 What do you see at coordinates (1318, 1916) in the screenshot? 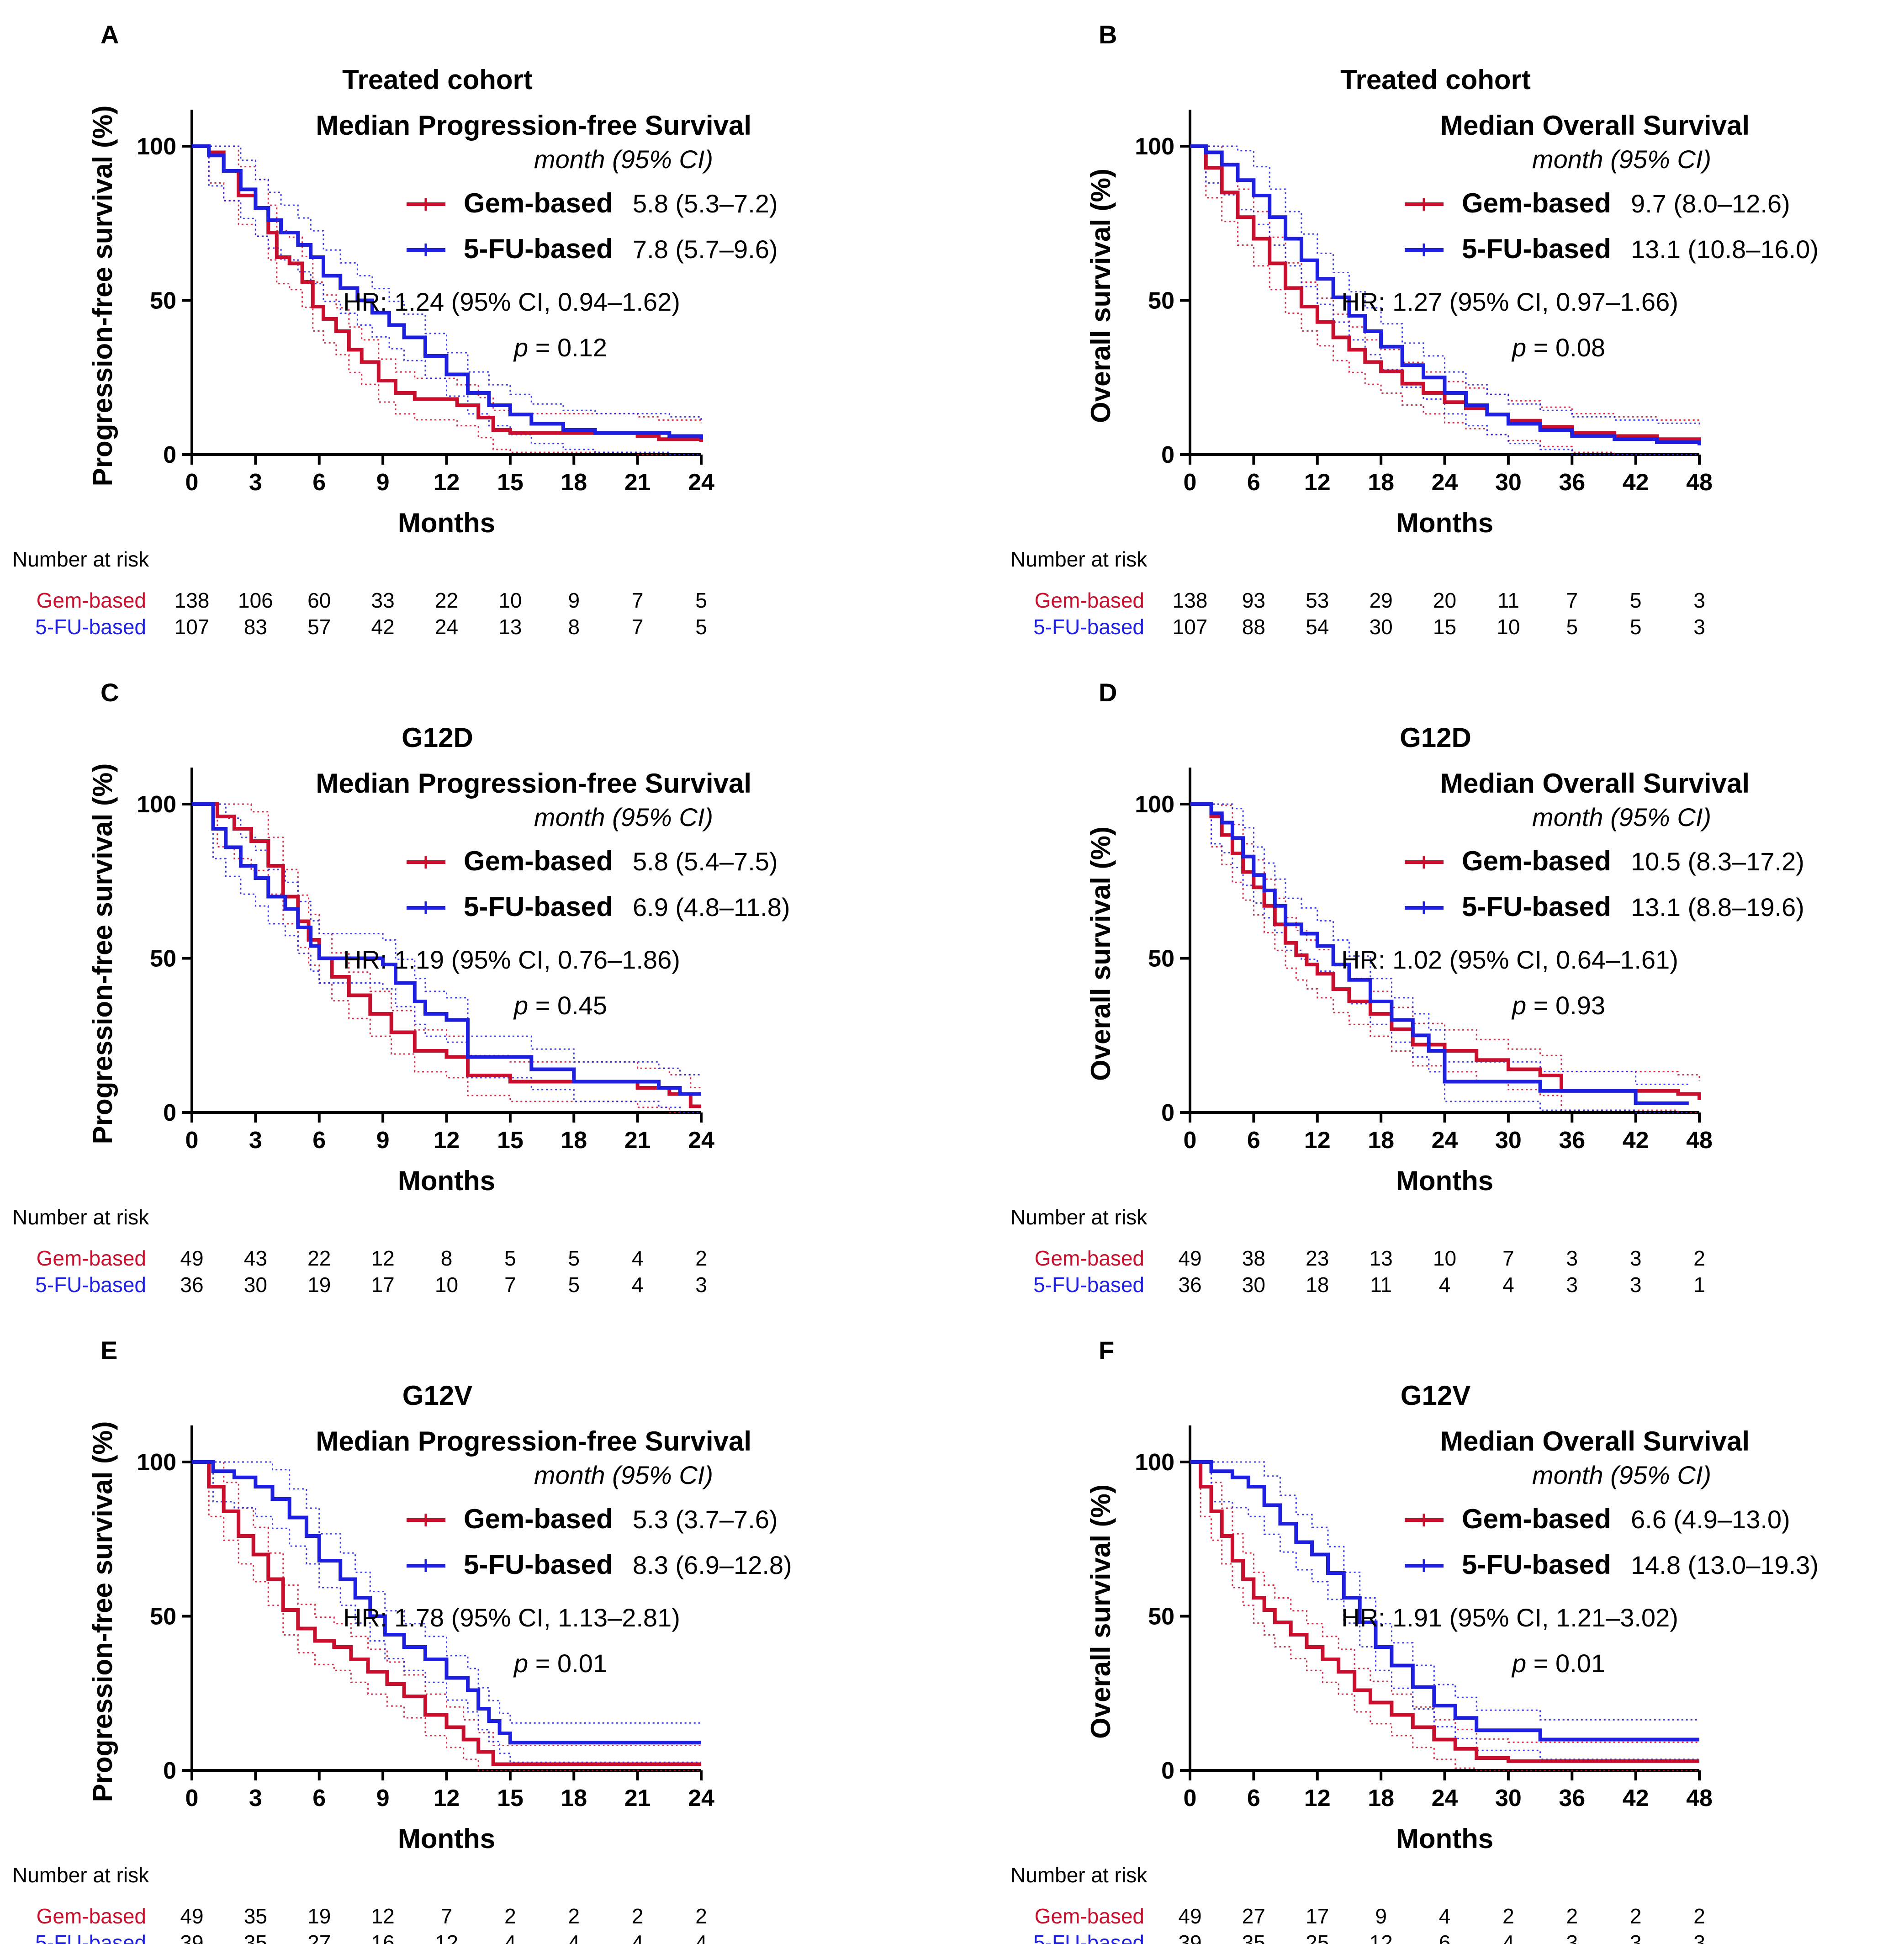
I see `gem-risk-value: 17` at bounding box center [1318, 1916].